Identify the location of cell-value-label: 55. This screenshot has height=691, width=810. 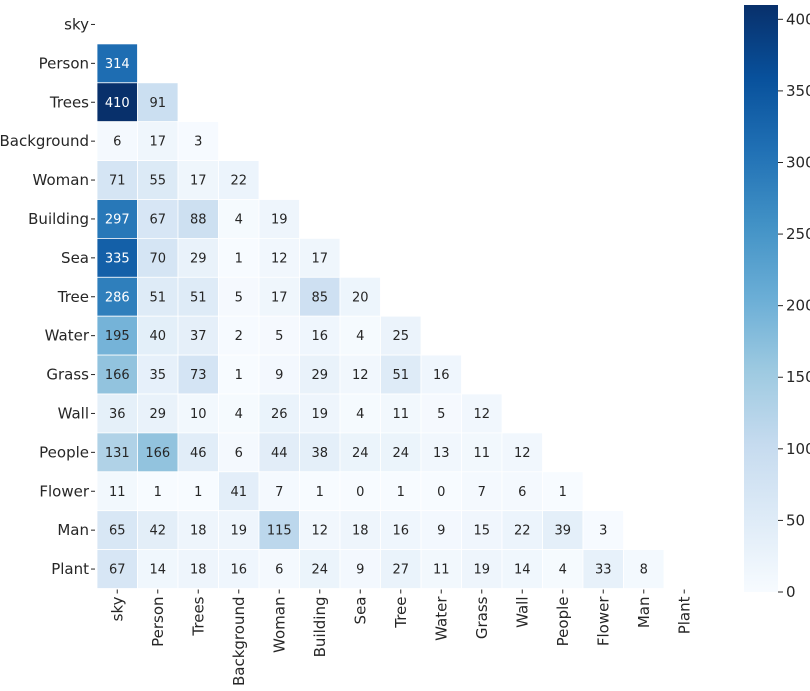
(157, 181).